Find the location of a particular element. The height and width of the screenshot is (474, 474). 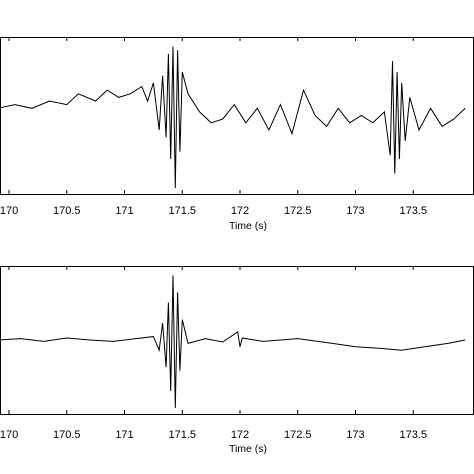

bottom-x-axis-label: Time (s) is located at coordinates (248, 449).